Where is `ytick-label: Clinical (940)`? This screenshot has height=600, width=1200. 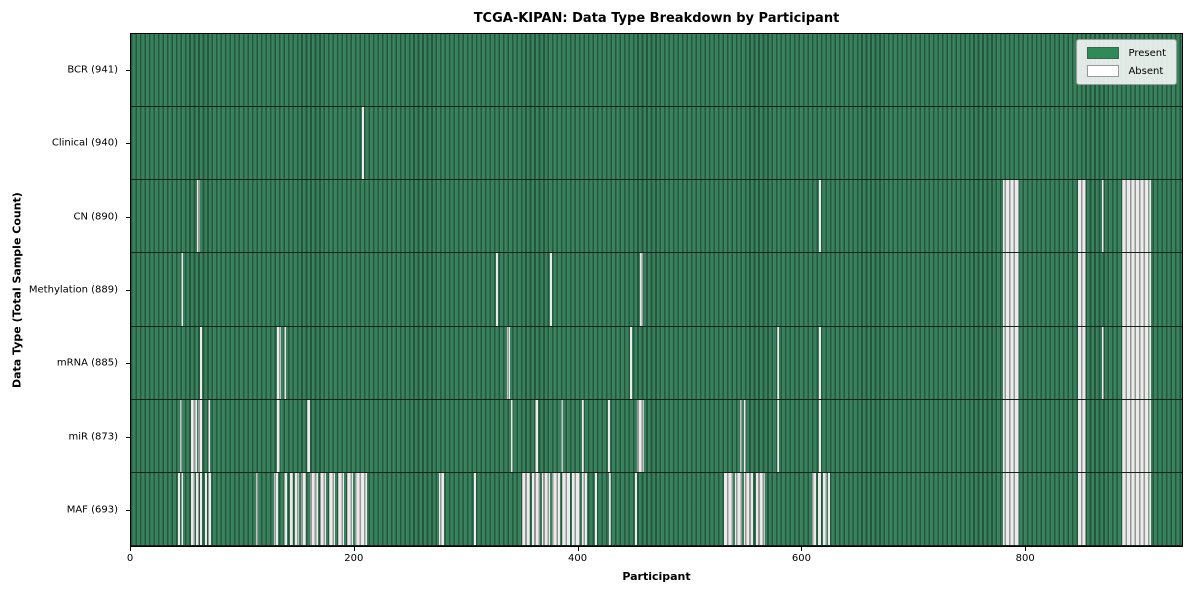
ytick-label: Clinical (940) is located at coordinates (84, 143).